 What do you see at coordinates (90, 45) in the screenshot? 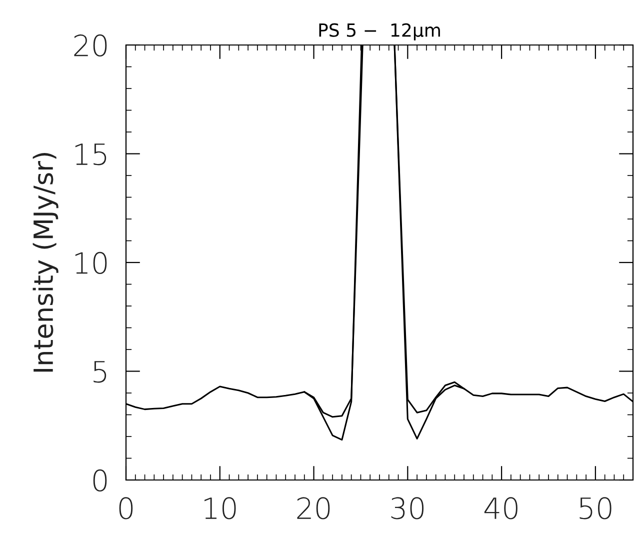
I see `y-tick-label: 20` at bounding box center [90, 45].